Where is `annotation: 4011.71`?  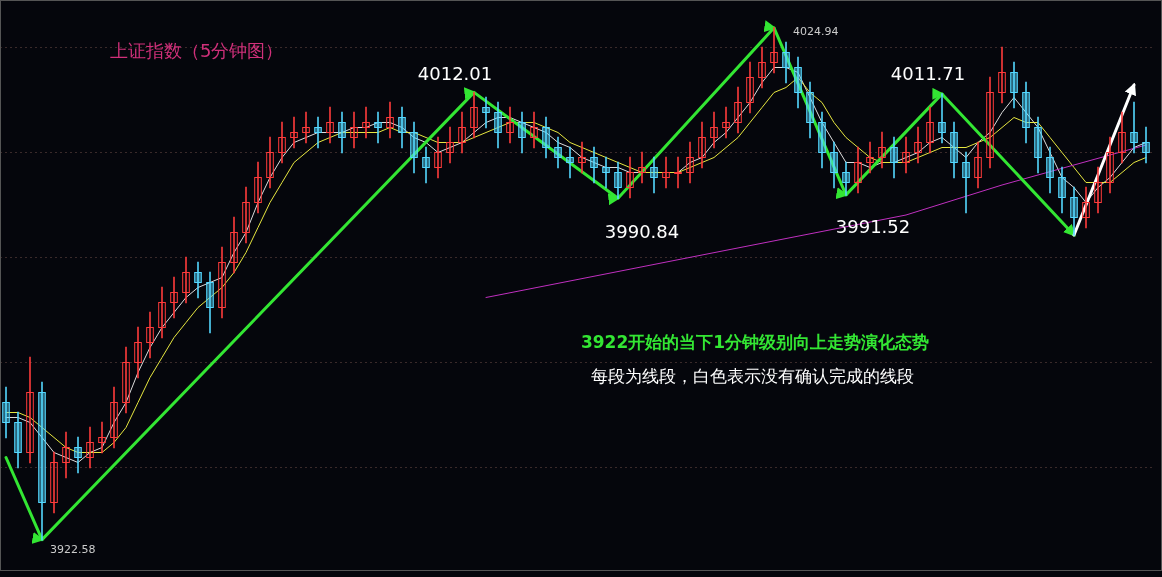
annotation: 4011.71 is located at coordinates (928, 73).